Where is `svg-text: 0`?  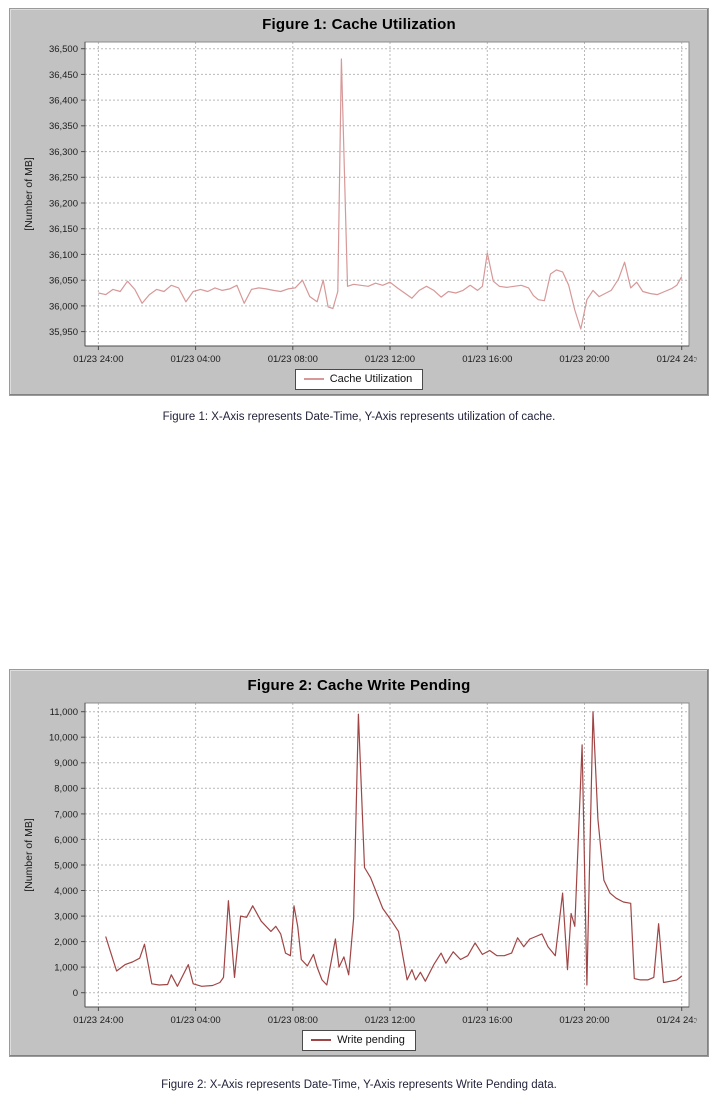 svg-text: 0 is located at coordinates (75, 993).